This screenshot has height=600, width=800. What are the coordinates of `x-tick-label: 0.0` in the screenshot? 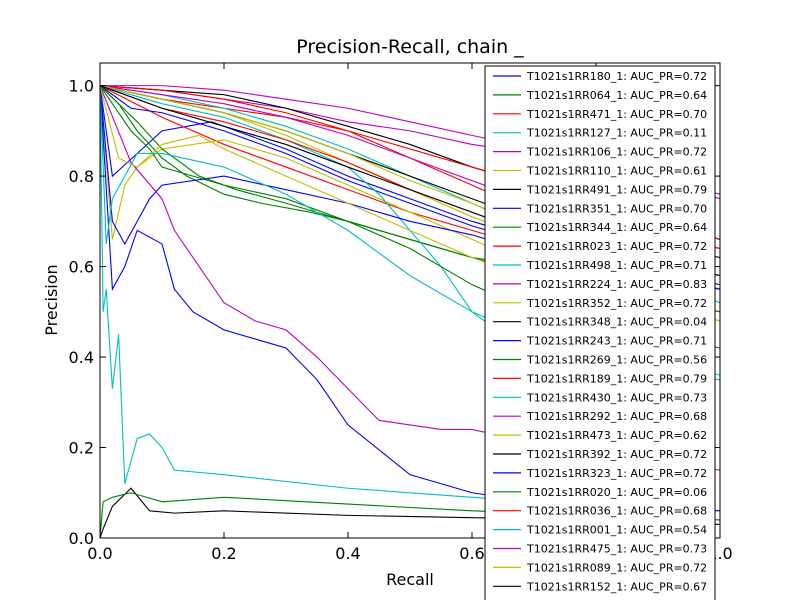 It's located at (99, 553).